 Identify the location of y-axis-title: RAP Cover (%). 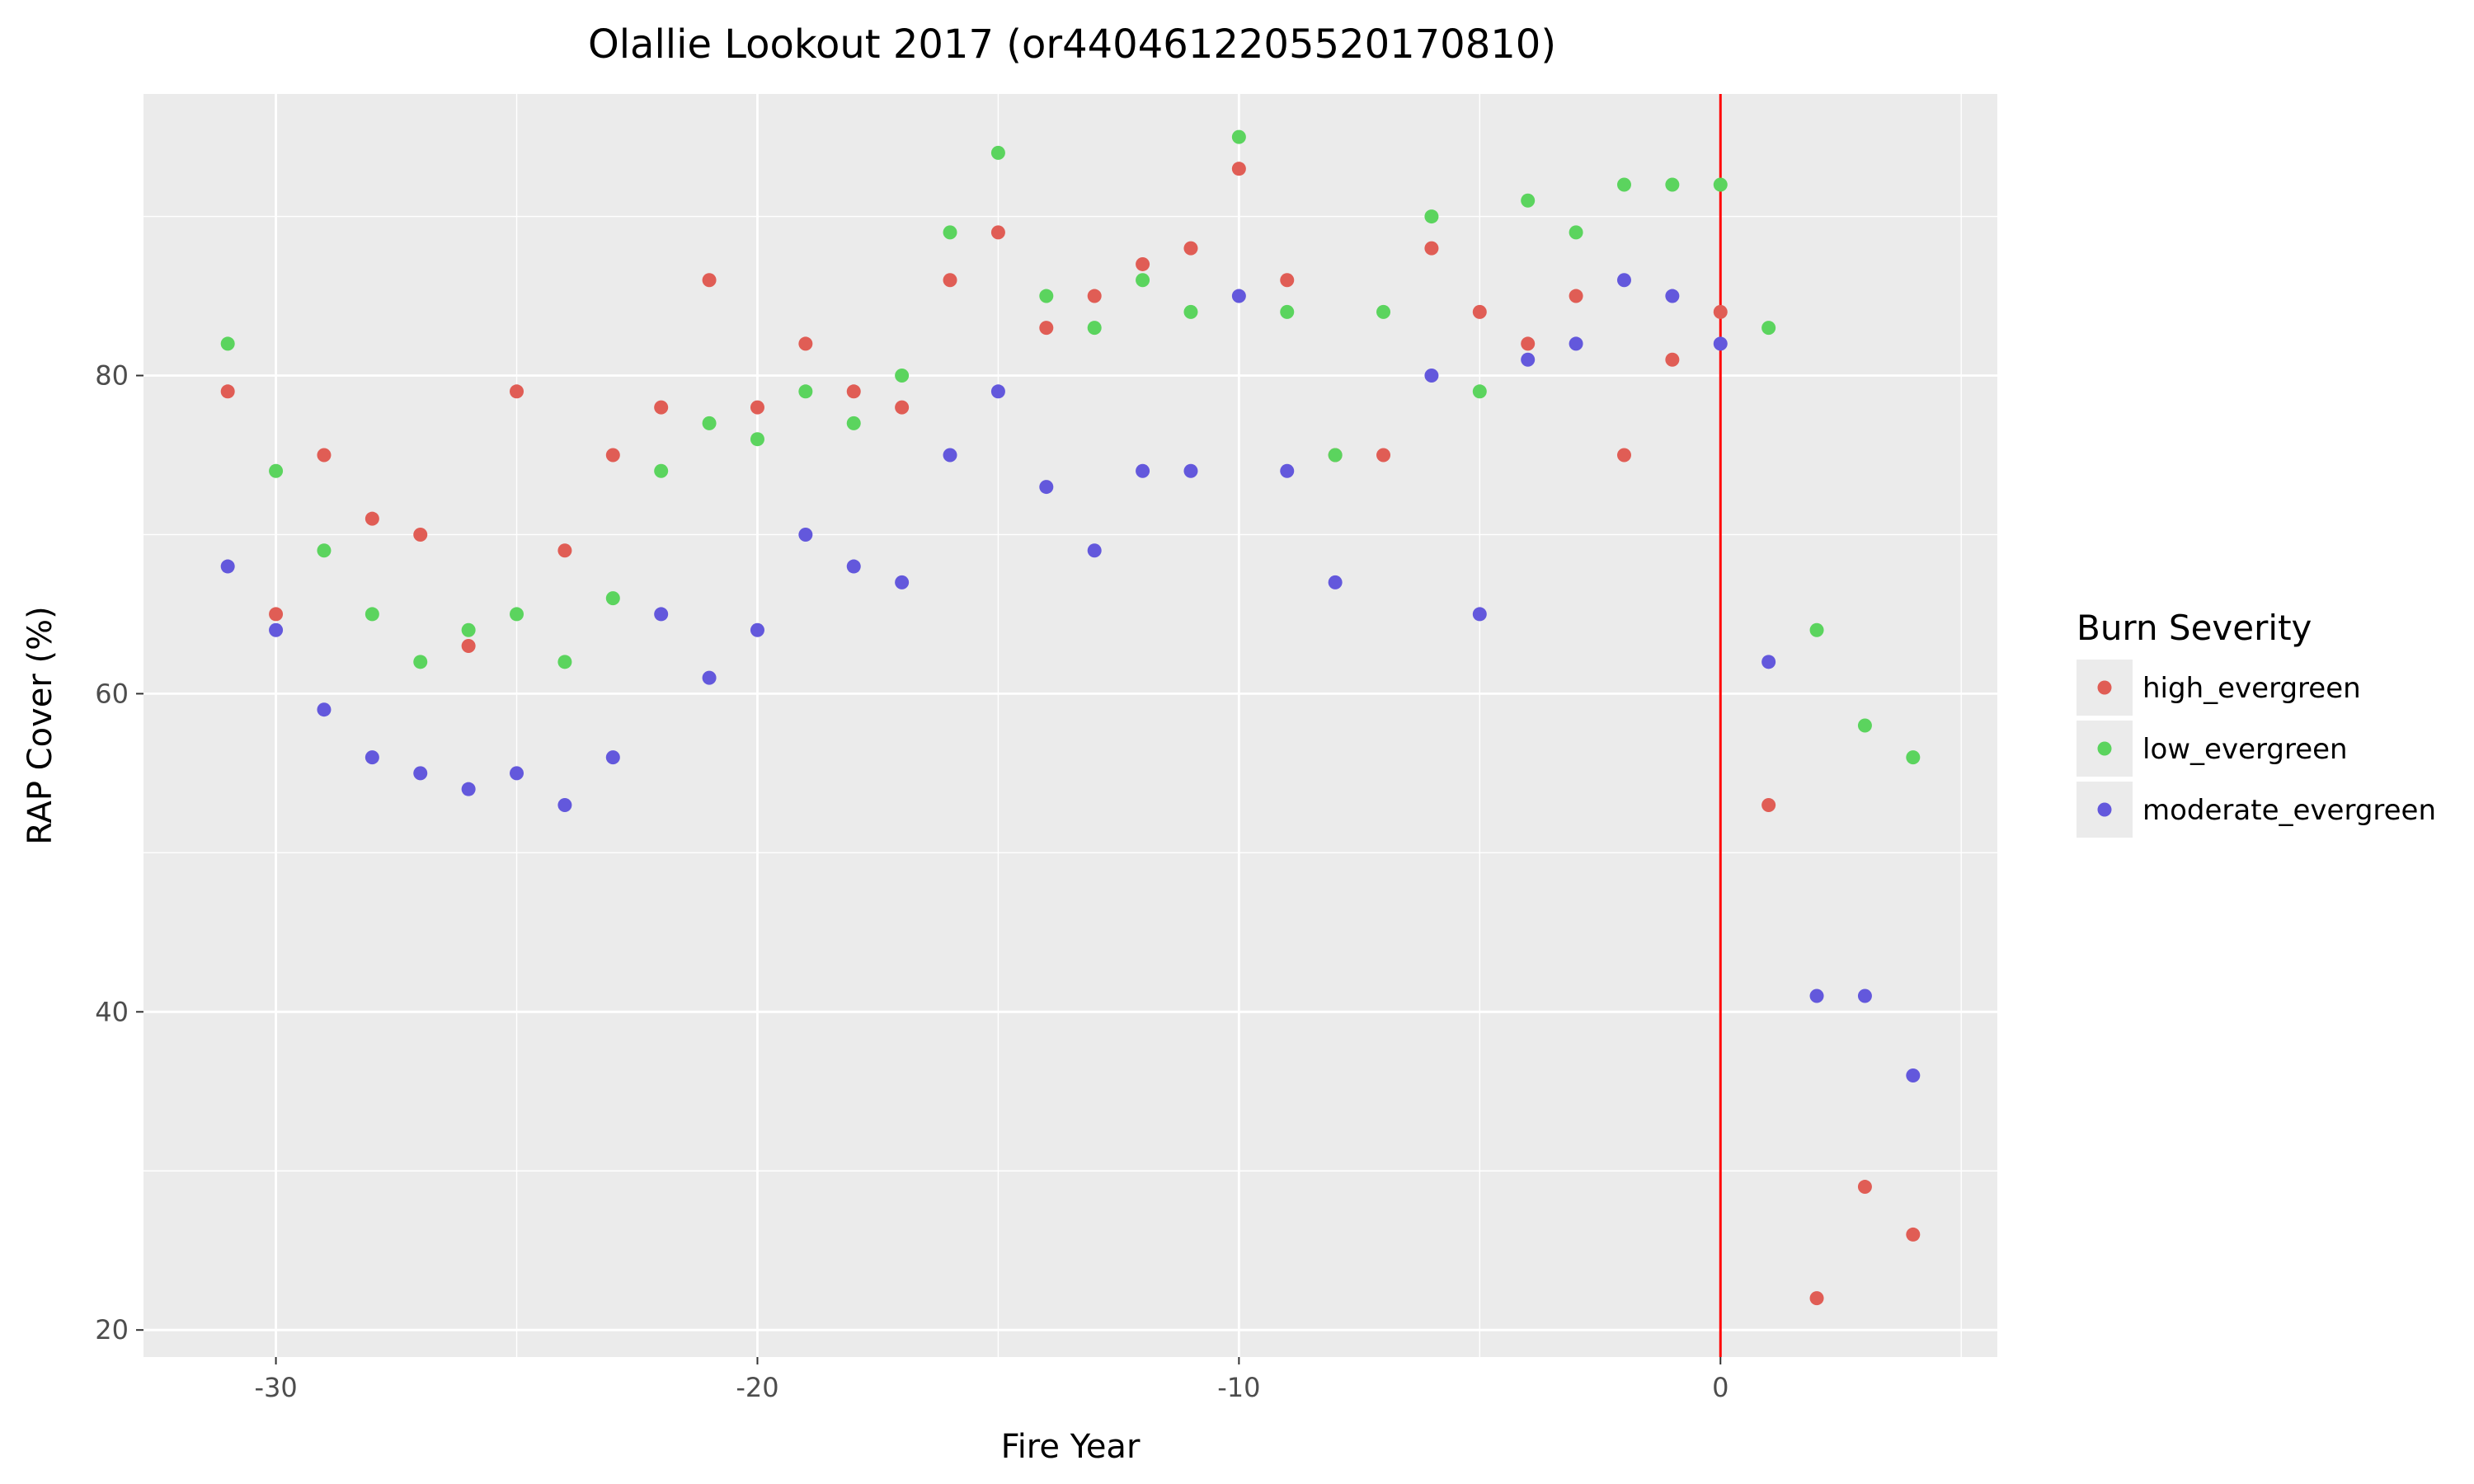
(40, 725).